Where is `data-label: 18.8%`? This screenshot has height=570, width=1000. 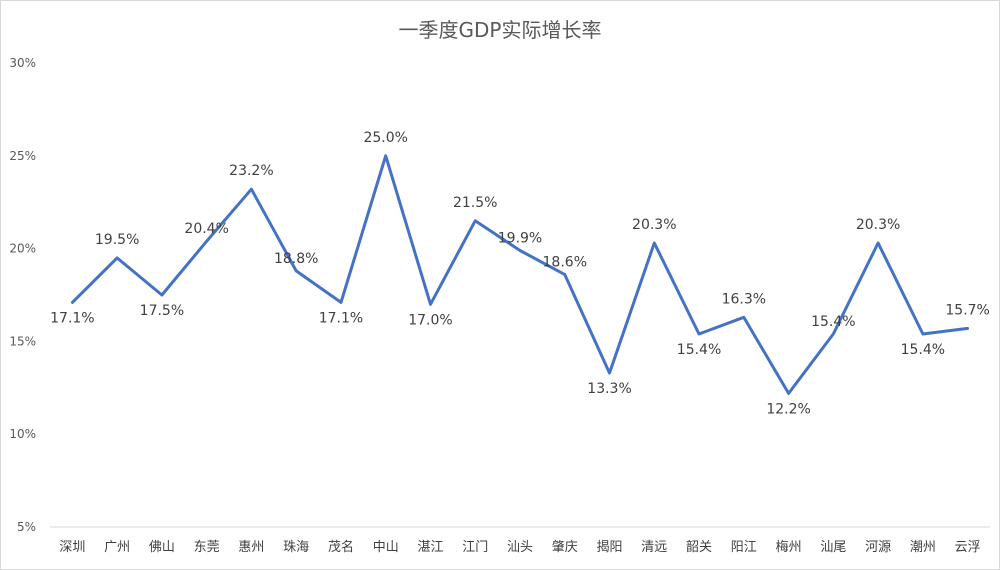
data-label: 18.8% is located at coordinates (296, 259).